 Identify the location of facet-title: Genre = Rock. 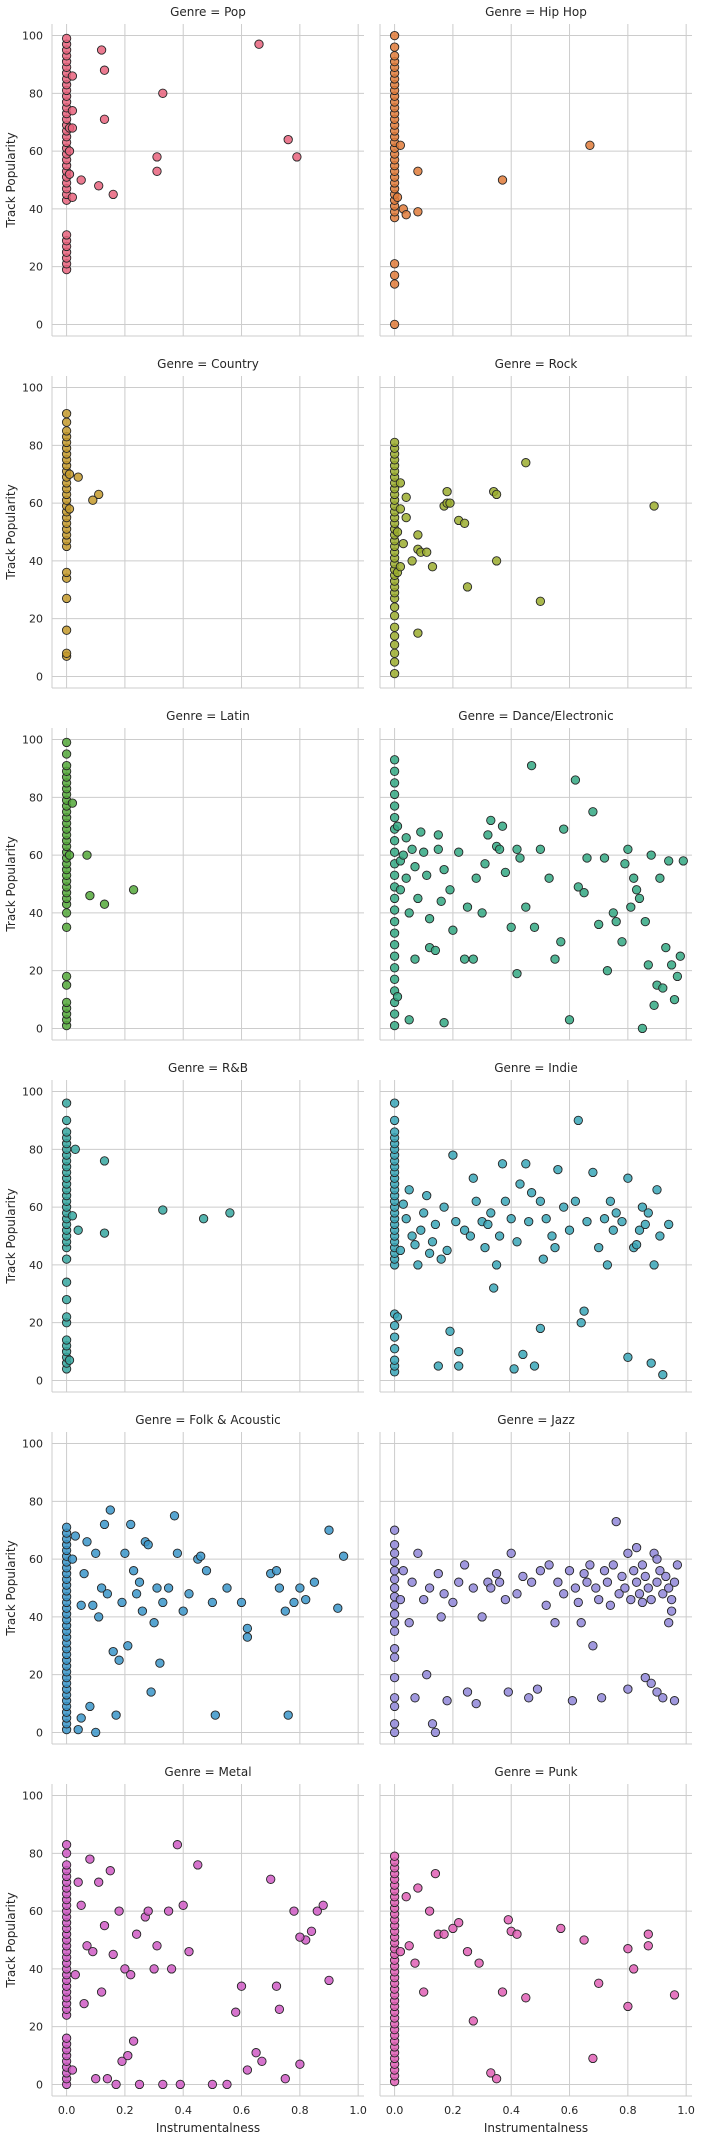
(536, 364).